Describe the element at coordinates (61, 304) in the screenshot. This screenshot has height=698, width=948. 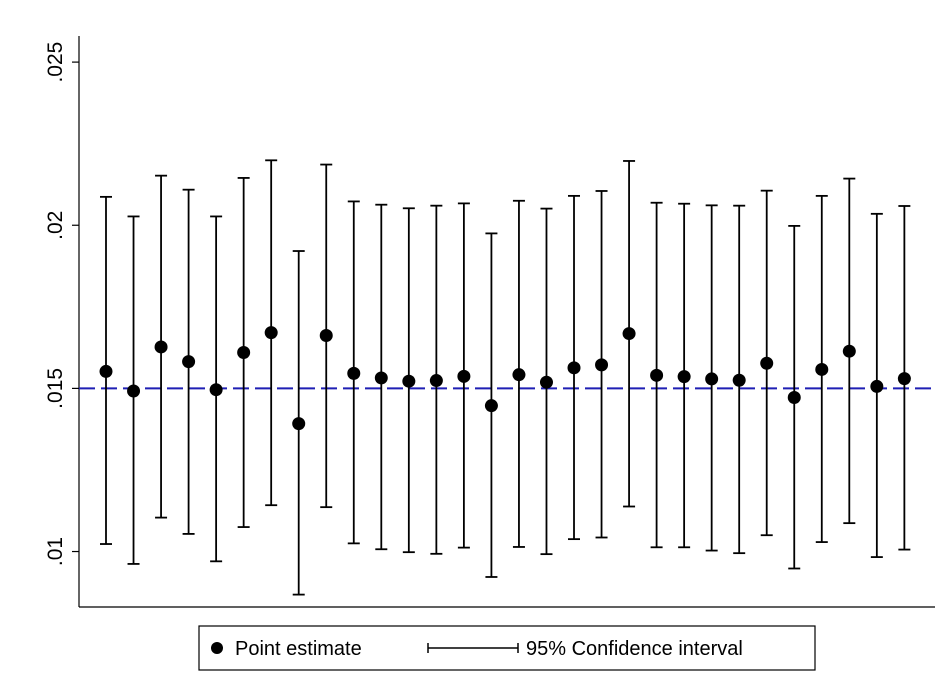
I see `y-axis-ticks: .01 .015 .02 .025` at that location.